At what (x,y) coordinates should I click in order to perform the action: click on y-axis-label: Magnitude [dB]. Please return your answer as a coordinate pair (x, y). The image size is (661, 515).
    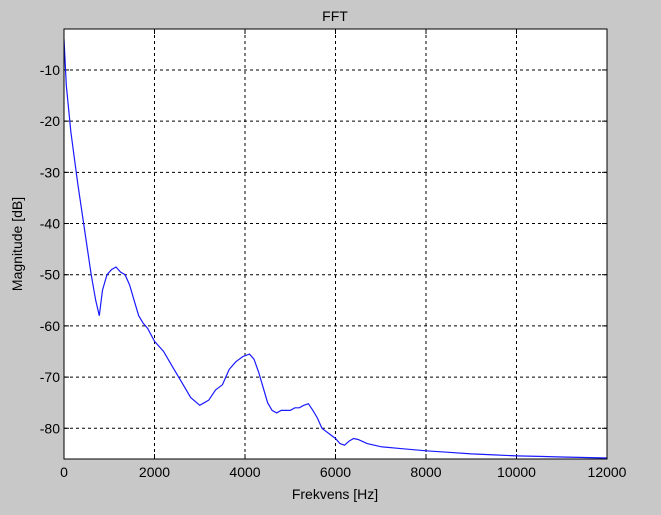
    Looking at the image, I should click on (17, 244).